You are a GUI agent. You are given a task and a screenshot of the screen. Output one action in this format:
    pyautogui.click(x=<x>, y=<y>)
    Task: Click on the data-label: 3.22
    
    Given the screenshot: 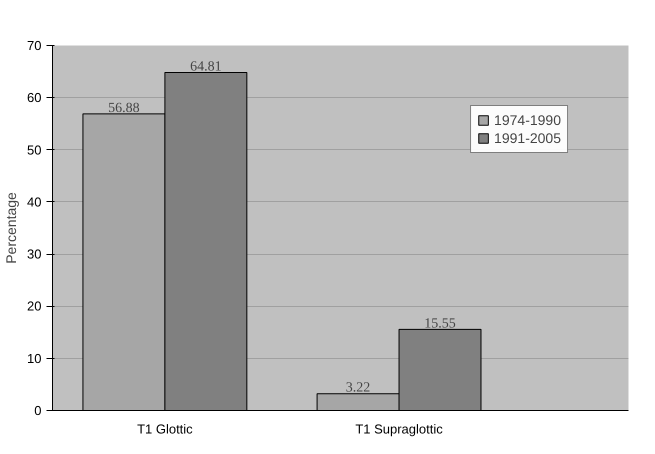 What is the action you would take?
    pyautogui.click(x=358, y=388)
    